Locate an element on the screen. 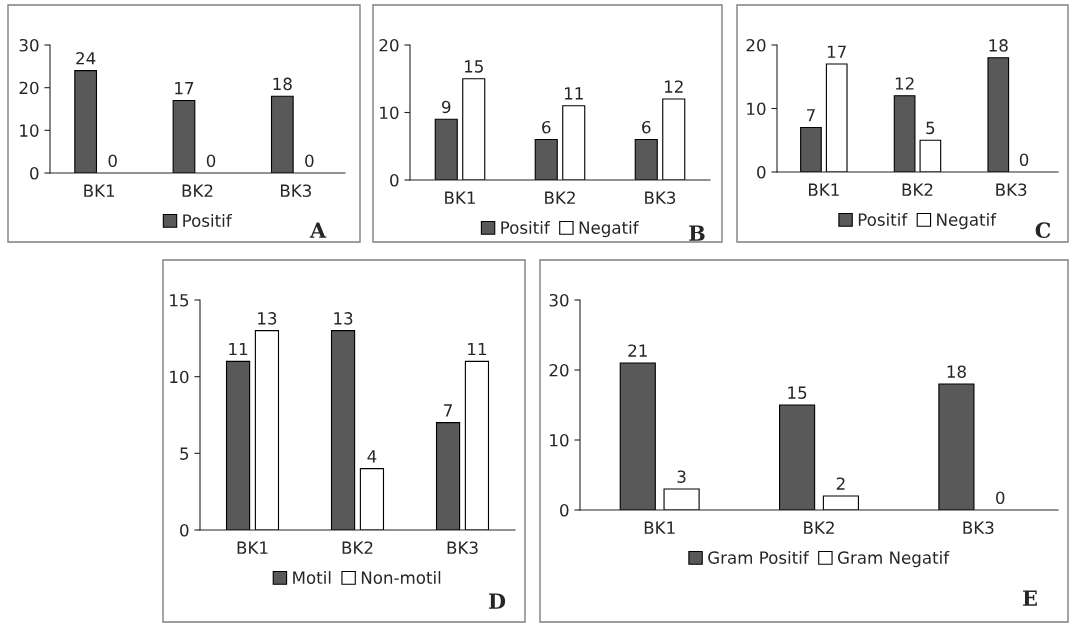  y-tick-label: 5 is located at coordinates (184, 453).